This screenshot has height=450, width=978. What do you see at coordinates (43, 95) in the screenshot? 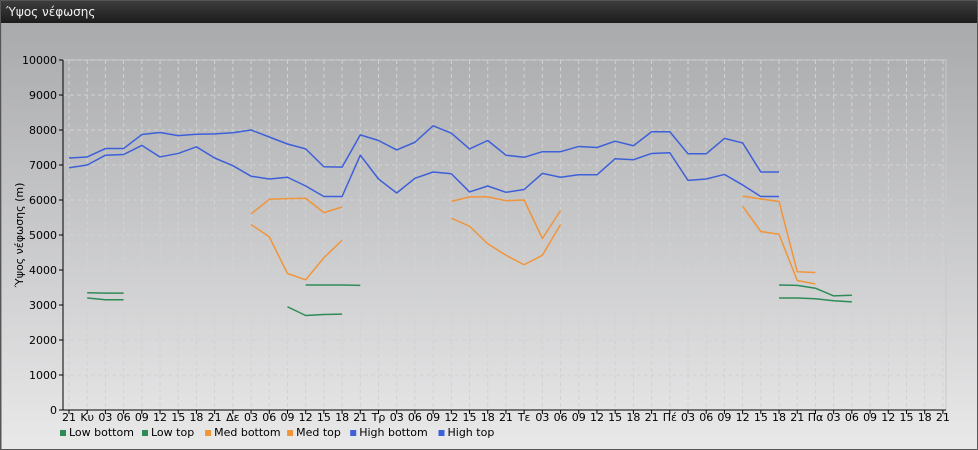
I see `y-tick-label: 9000` at bounding box center [43, 95].